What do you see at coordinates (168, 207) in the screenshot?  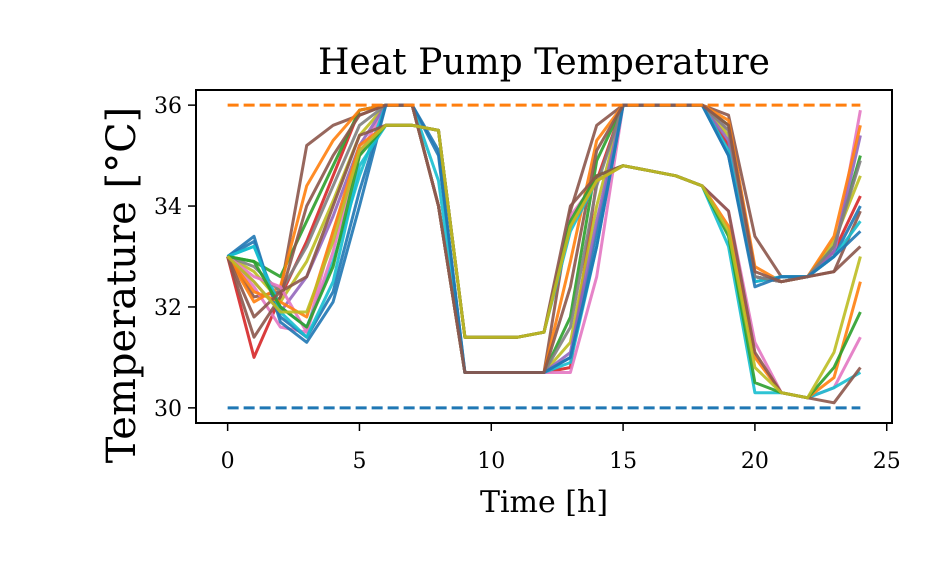 I see `y-tick-label: 34` at bounding box center [168, 207].